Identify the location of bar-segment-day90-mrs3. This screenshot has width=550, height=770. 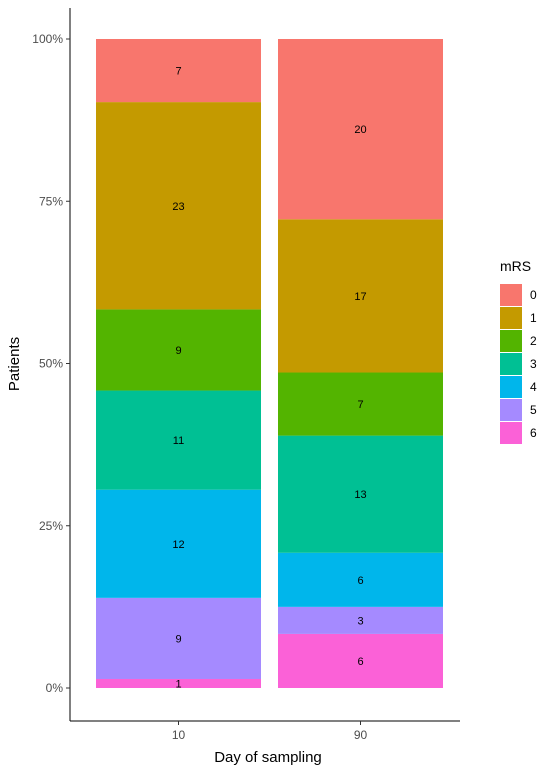
(360, 494).